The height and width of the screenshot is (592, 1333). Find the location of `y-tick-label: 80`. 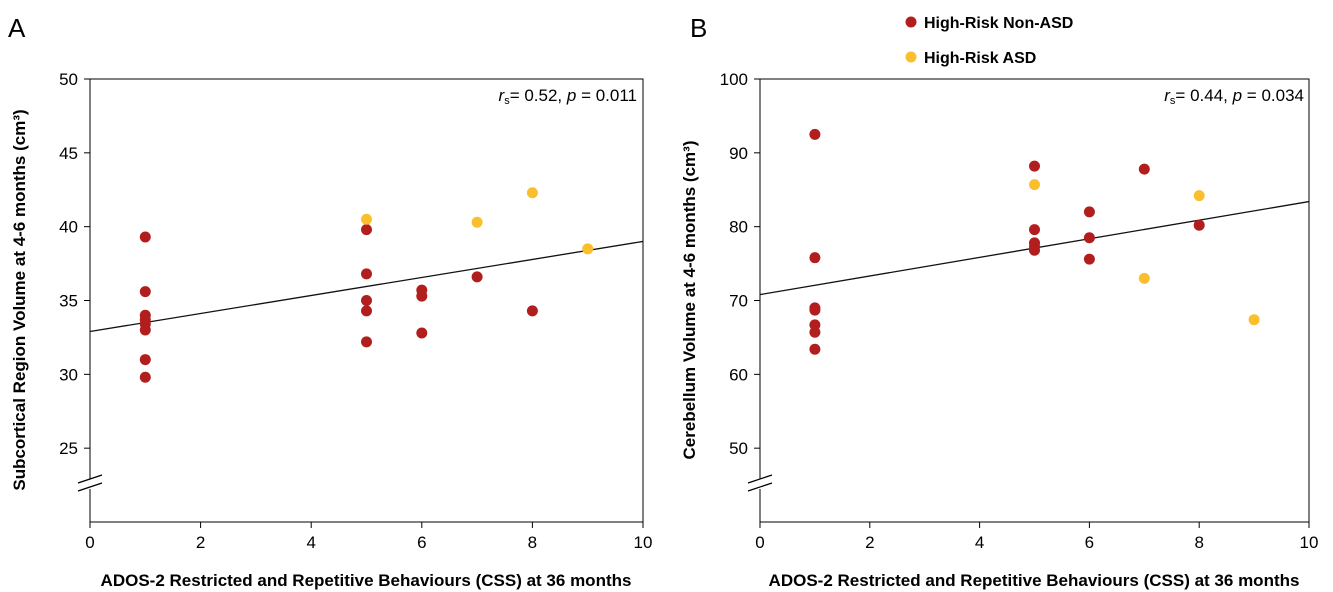

y-tick-label: 80 is located at coordinates (738, 227).